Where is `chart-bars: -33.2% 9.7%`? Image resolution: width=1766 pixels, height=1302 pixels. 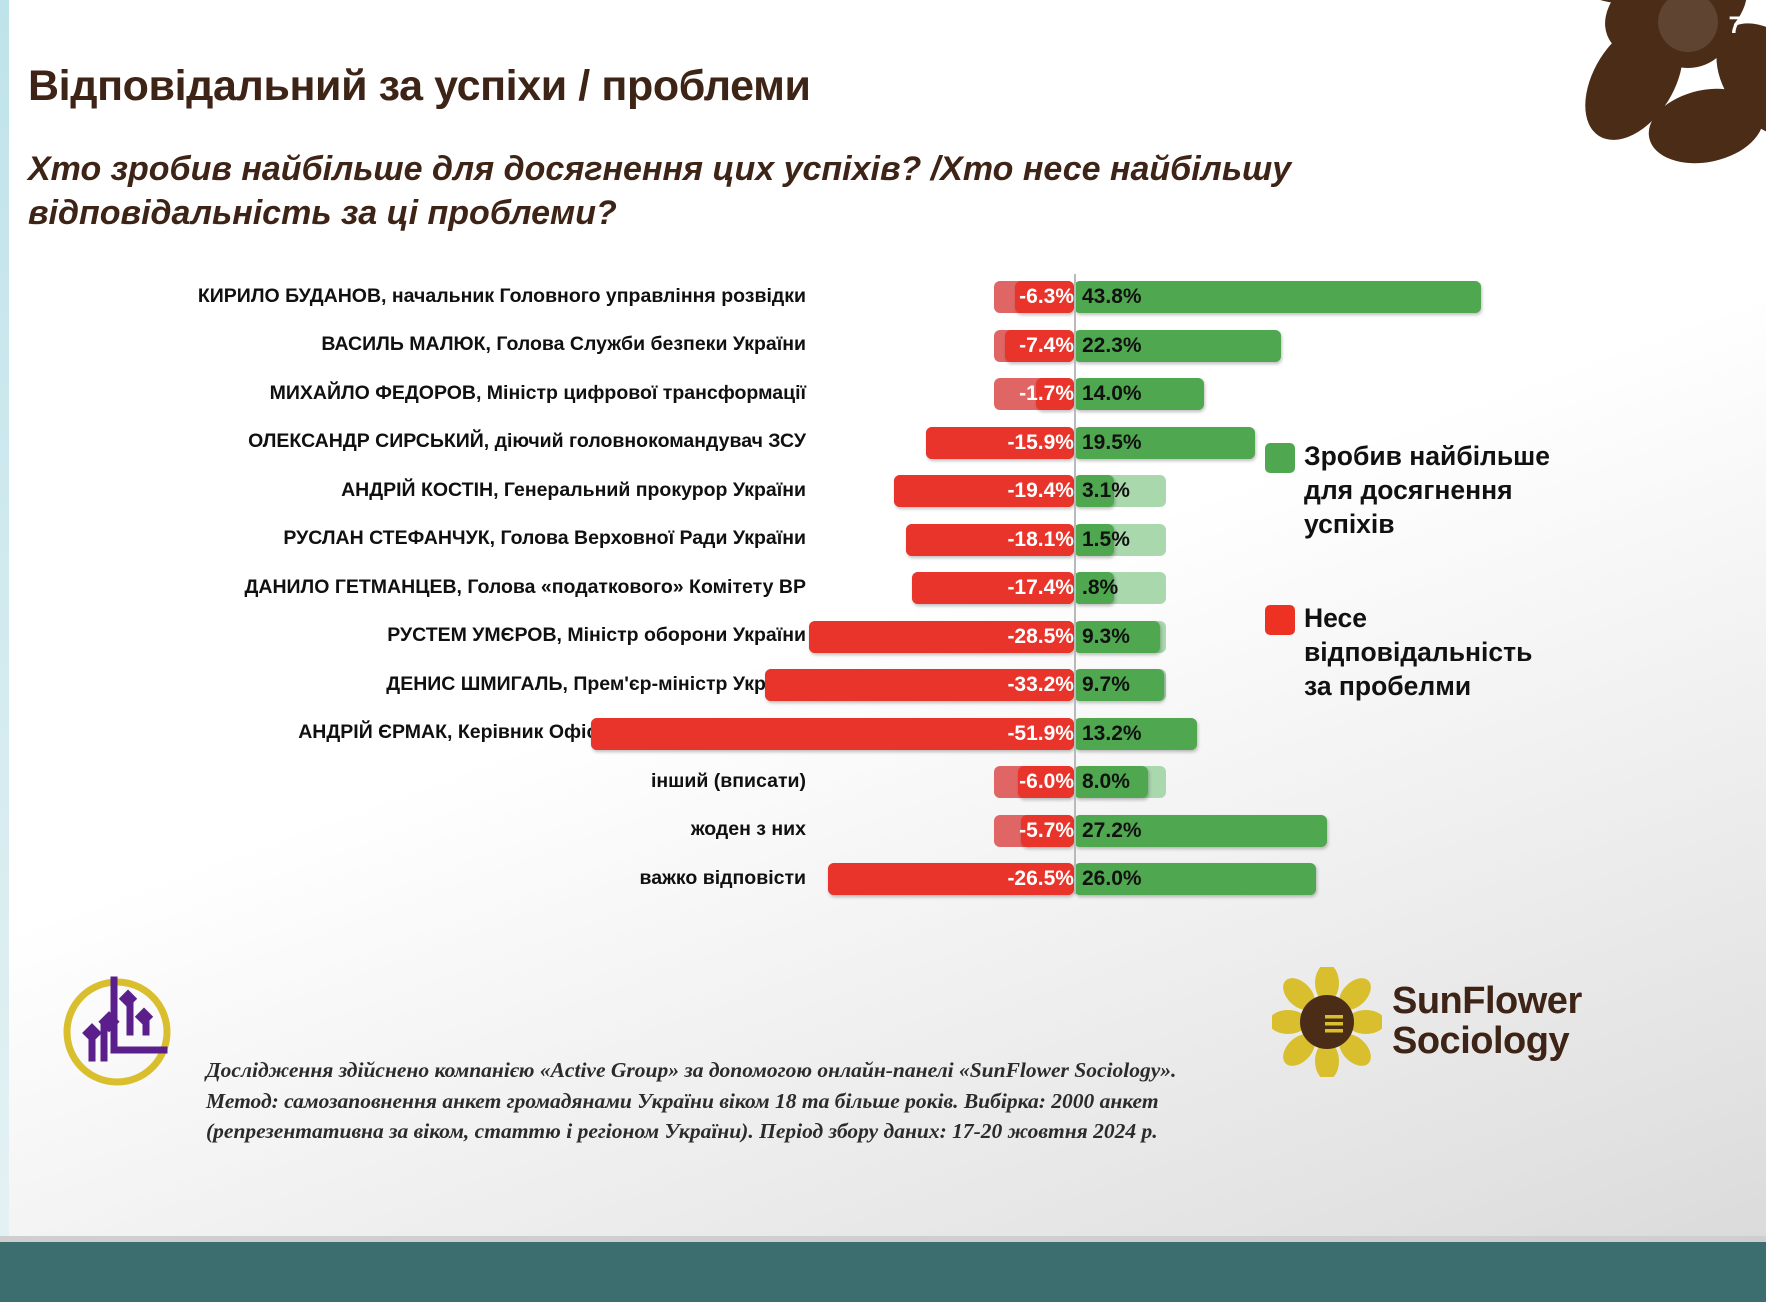
chart-bars: -33.2% 9.7% is located at coordinates (790, 684).